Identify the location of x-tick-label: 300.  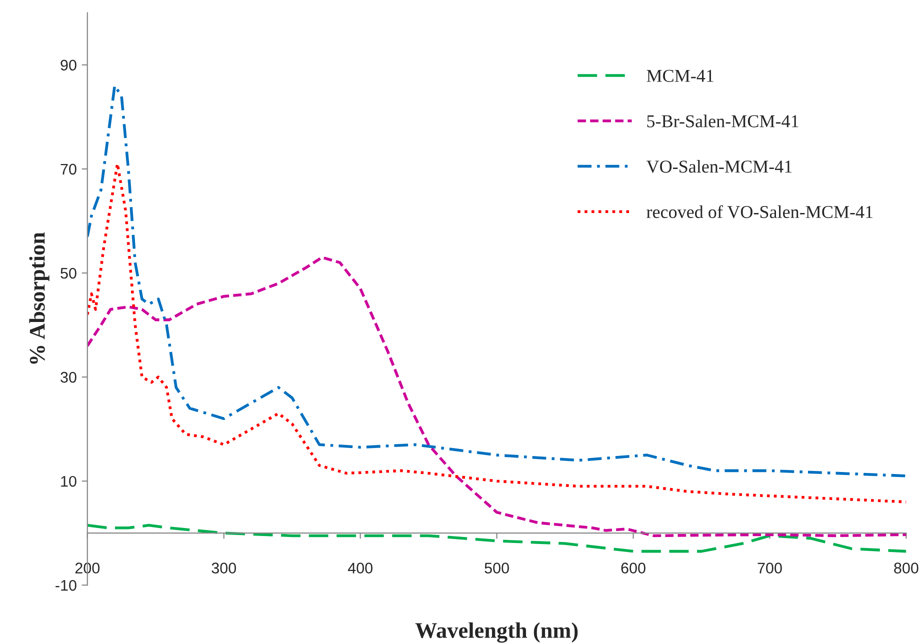
(224, 568).